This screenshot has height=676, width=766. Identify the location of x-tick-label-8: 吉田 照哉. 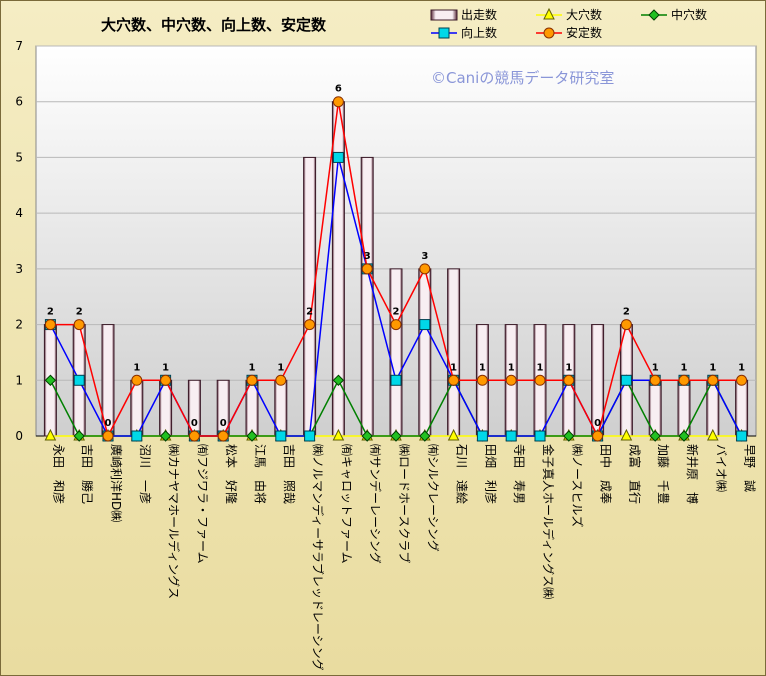
(289, 474).